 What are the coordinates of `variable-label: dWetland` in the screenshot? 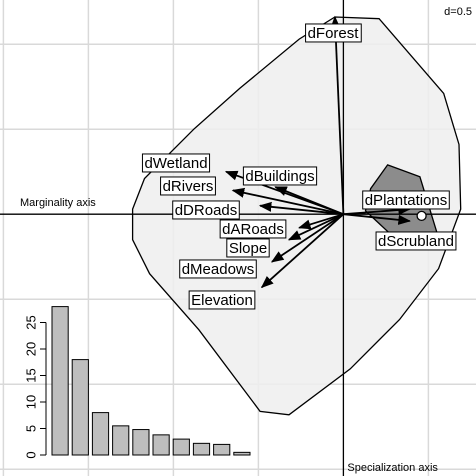 It's located at (175, 163).